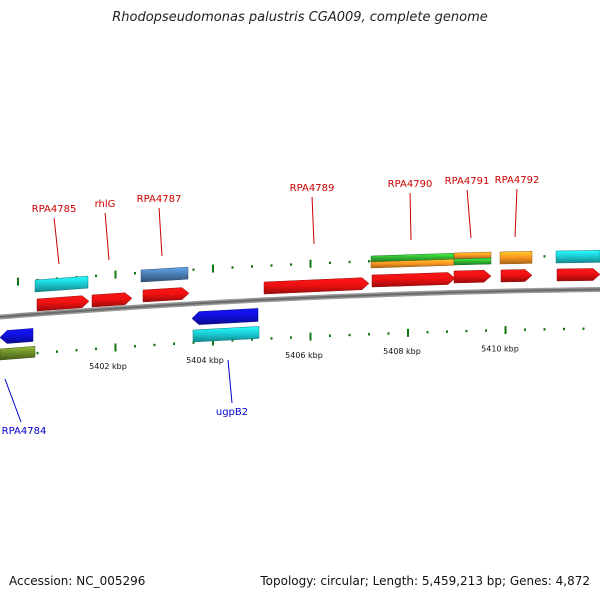 This screenshot has height=600, width=600. Describe the element at coordinates (412, 264) in the screenshot. I see `gene-RPA4790-band-orange` at that location.